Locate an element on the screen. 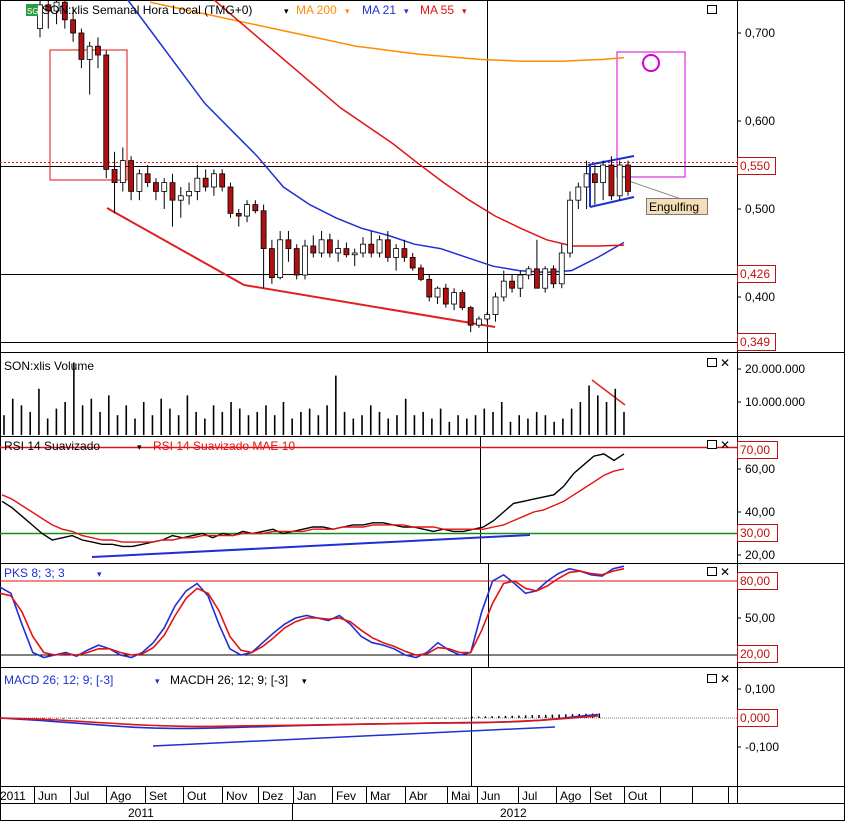  ma200-line is located at coordinates (387, 31).